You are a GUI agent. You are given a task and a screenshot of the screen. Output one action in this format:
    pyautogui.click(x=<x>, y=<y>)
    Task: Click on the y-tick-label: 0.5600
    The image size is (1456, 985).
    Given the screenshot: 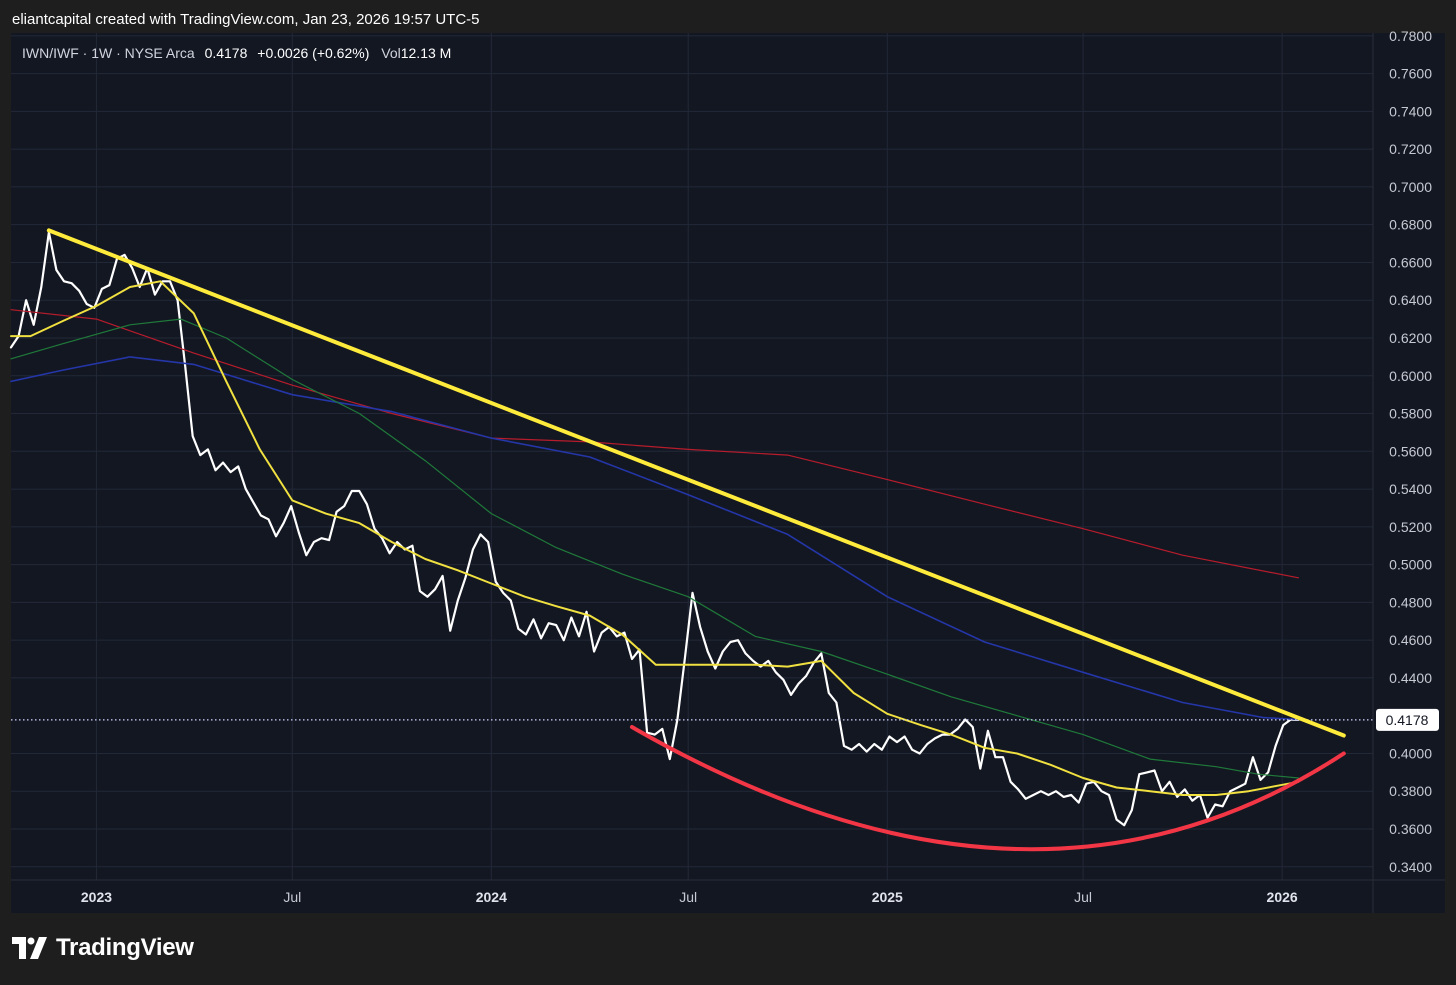 What is the action you would take?
    pyautogui.click(x=1410, y=451)
    